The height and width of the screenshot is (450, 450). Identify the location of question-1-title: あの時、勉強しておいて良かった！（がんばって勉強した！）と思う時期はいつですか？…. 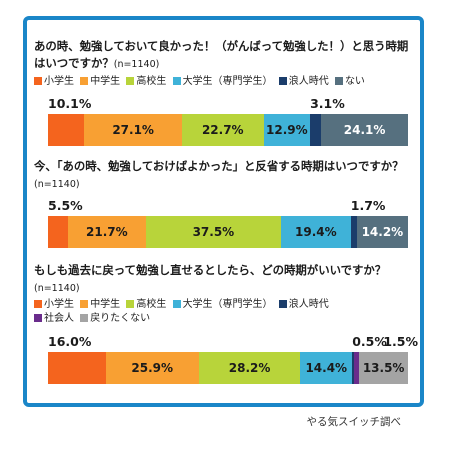
(221, 54).